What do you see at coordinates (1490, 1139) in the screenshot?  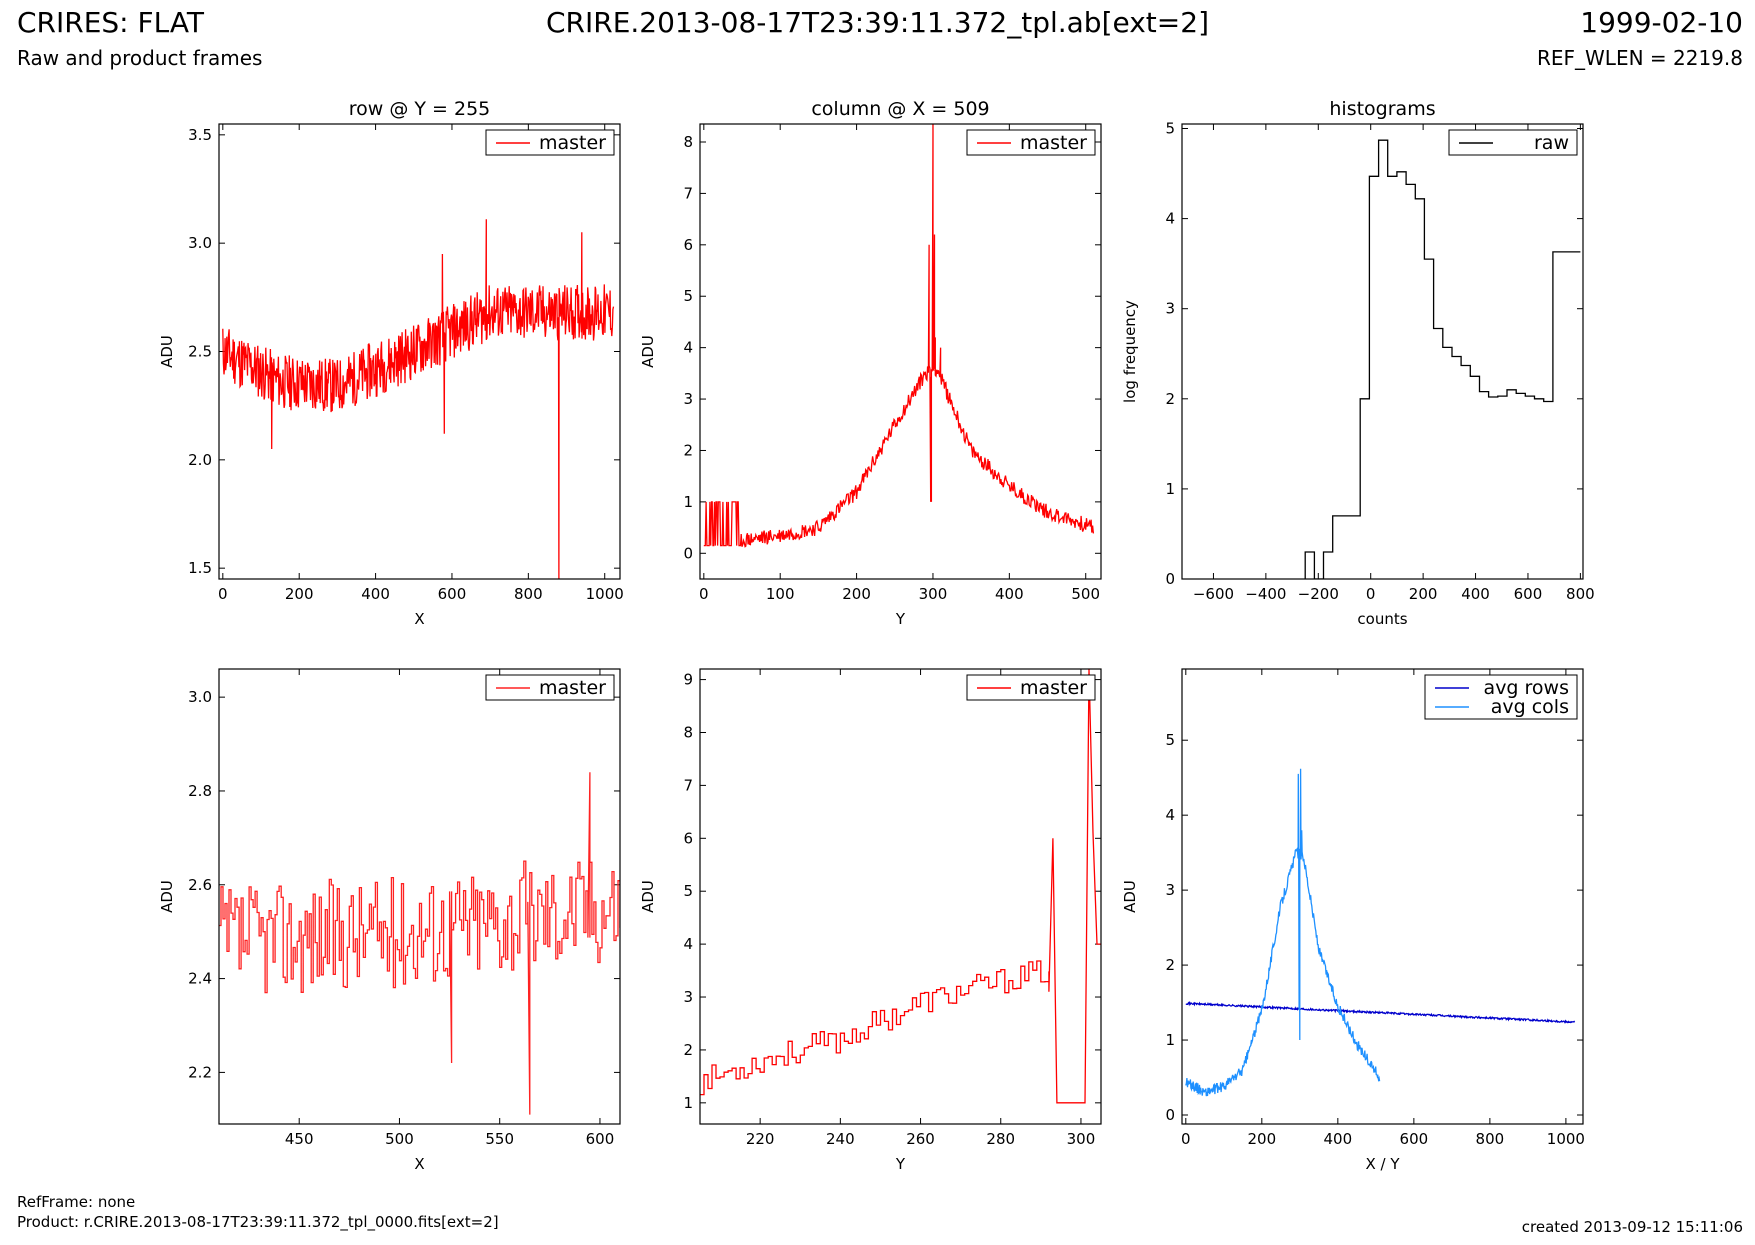 I see `x-tick-label: 800` at bounding box center [1490, 1139].